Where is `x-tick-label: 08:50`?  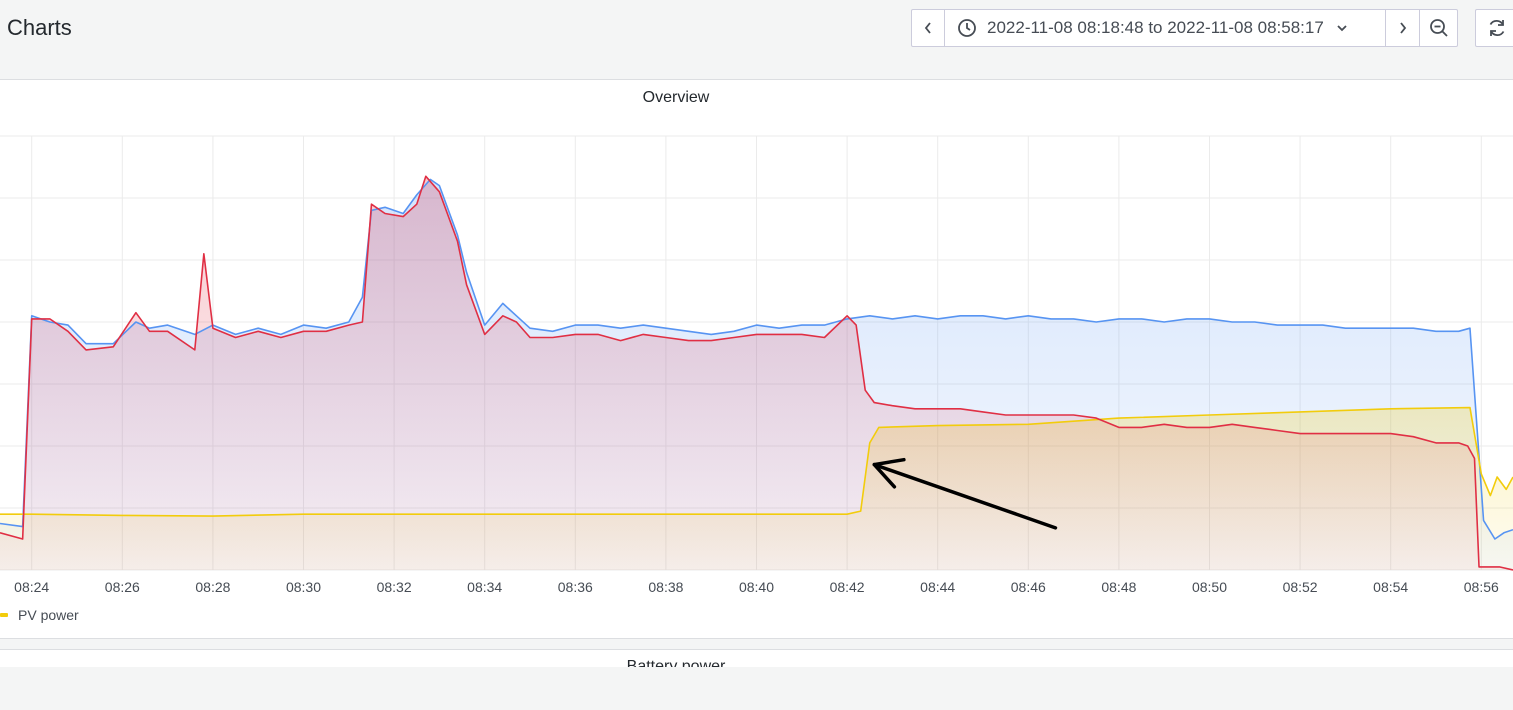
x-tick-label: 08:50 is located at coordinates (1209, 587).